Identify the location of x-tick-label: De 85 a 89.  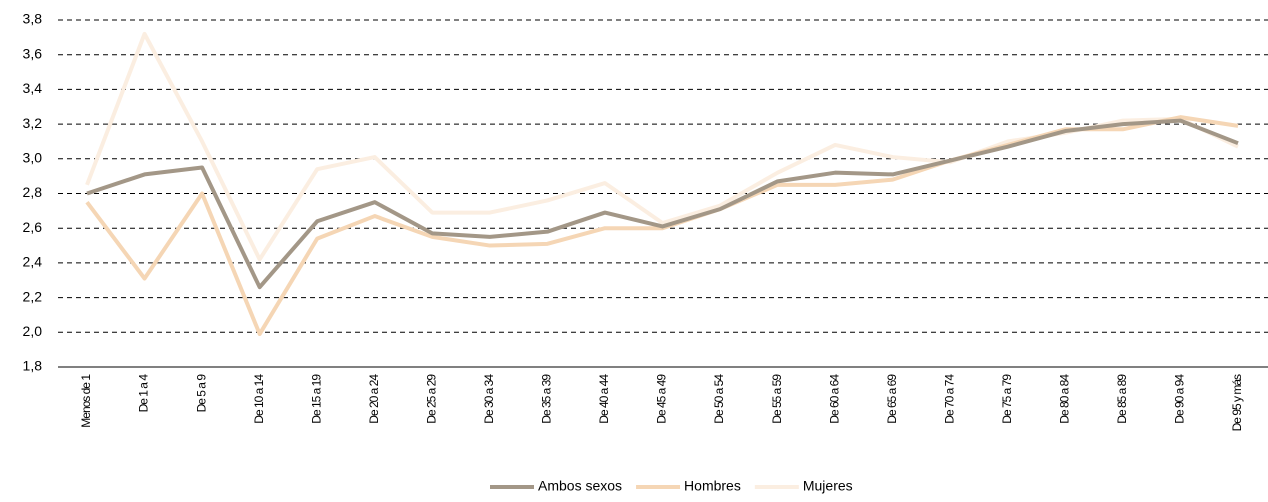
(1122, 399).